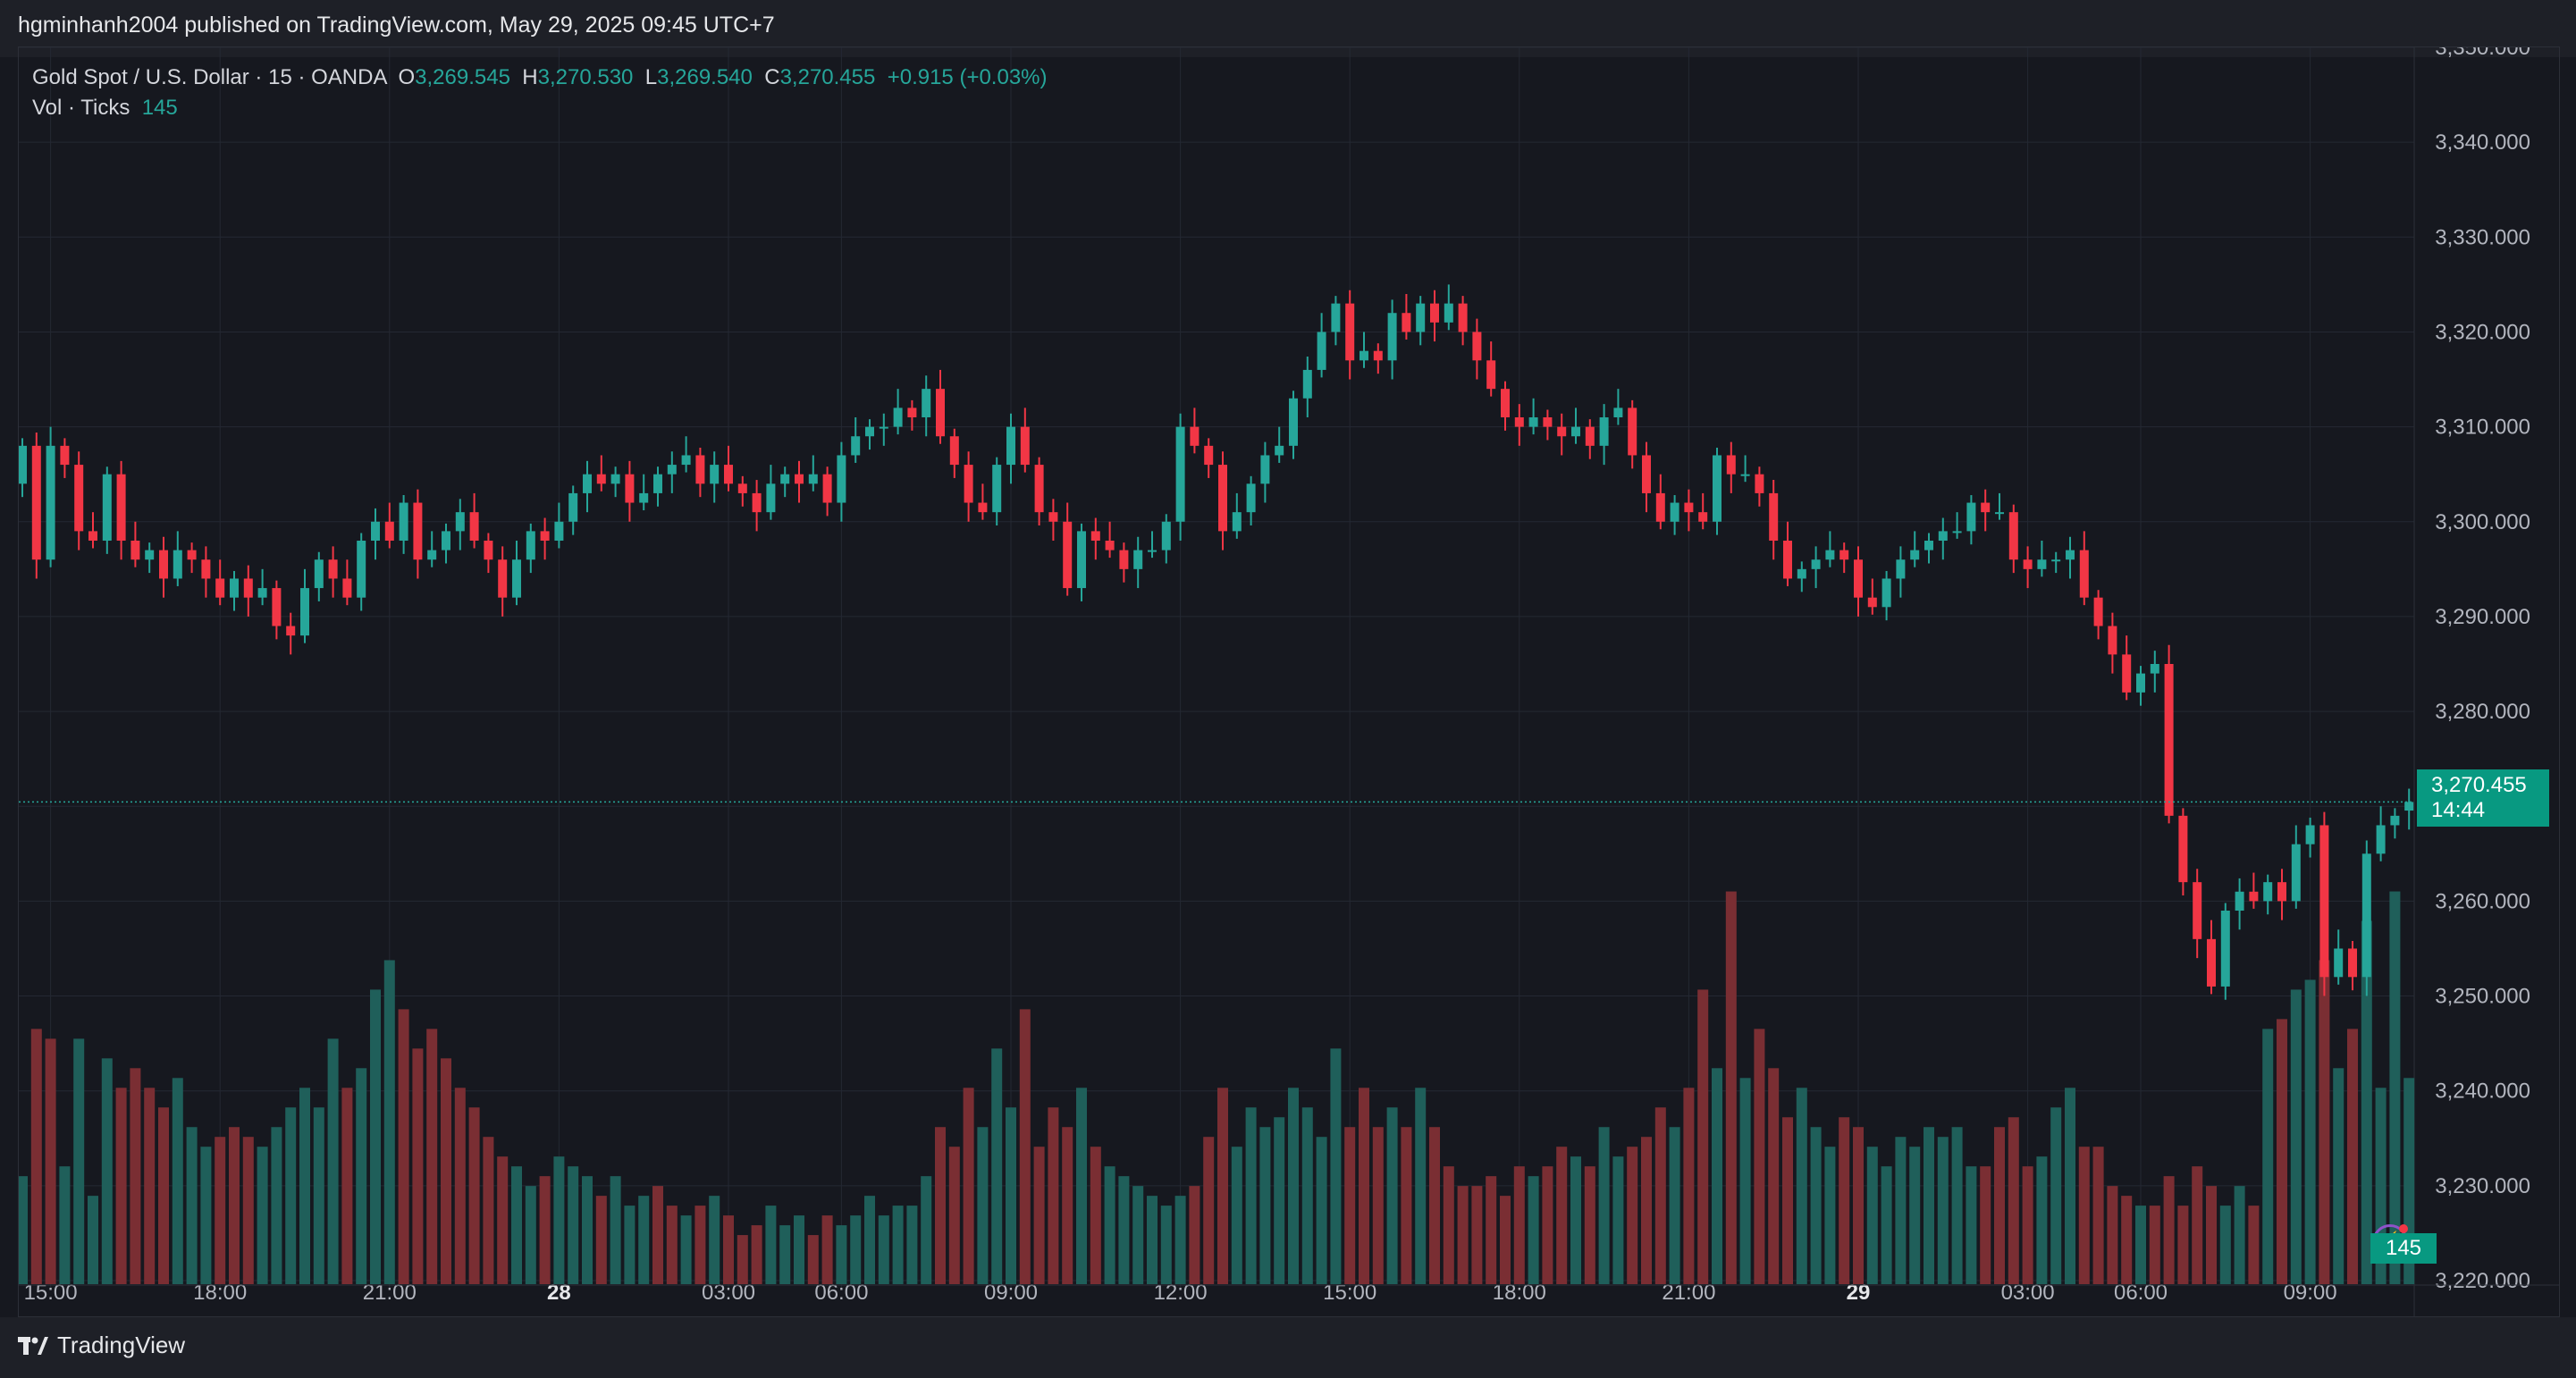 This screenshot has height=1378, width=2576. What do you see at coordinates (33, 1346) in the screenshot?
I see `tradingview-logo-icon` at bounding box center [33, 1346].